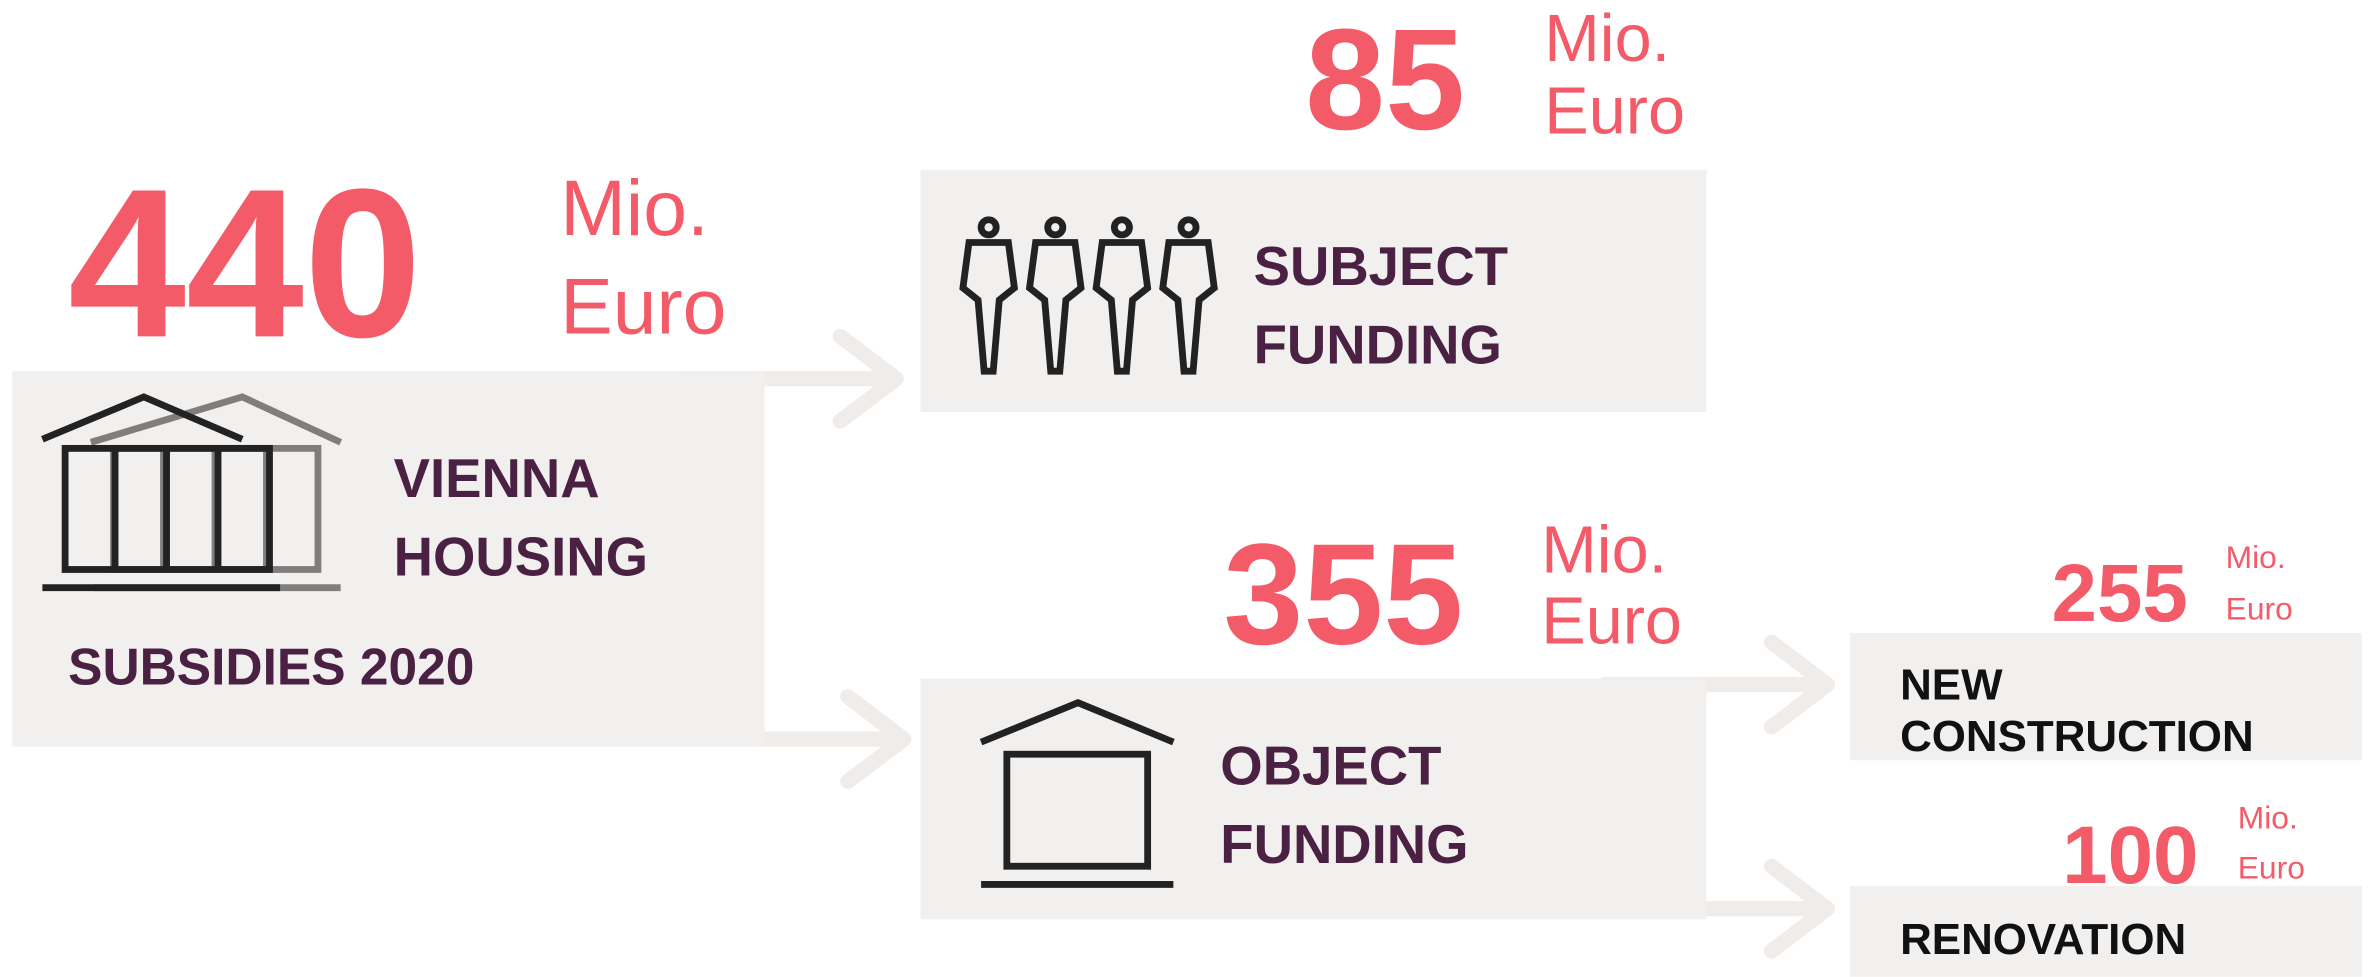  What do you see at coordinates (1951, 685) in the screenshot?
I see `label: NEW` at bounding box center [1951, 685].